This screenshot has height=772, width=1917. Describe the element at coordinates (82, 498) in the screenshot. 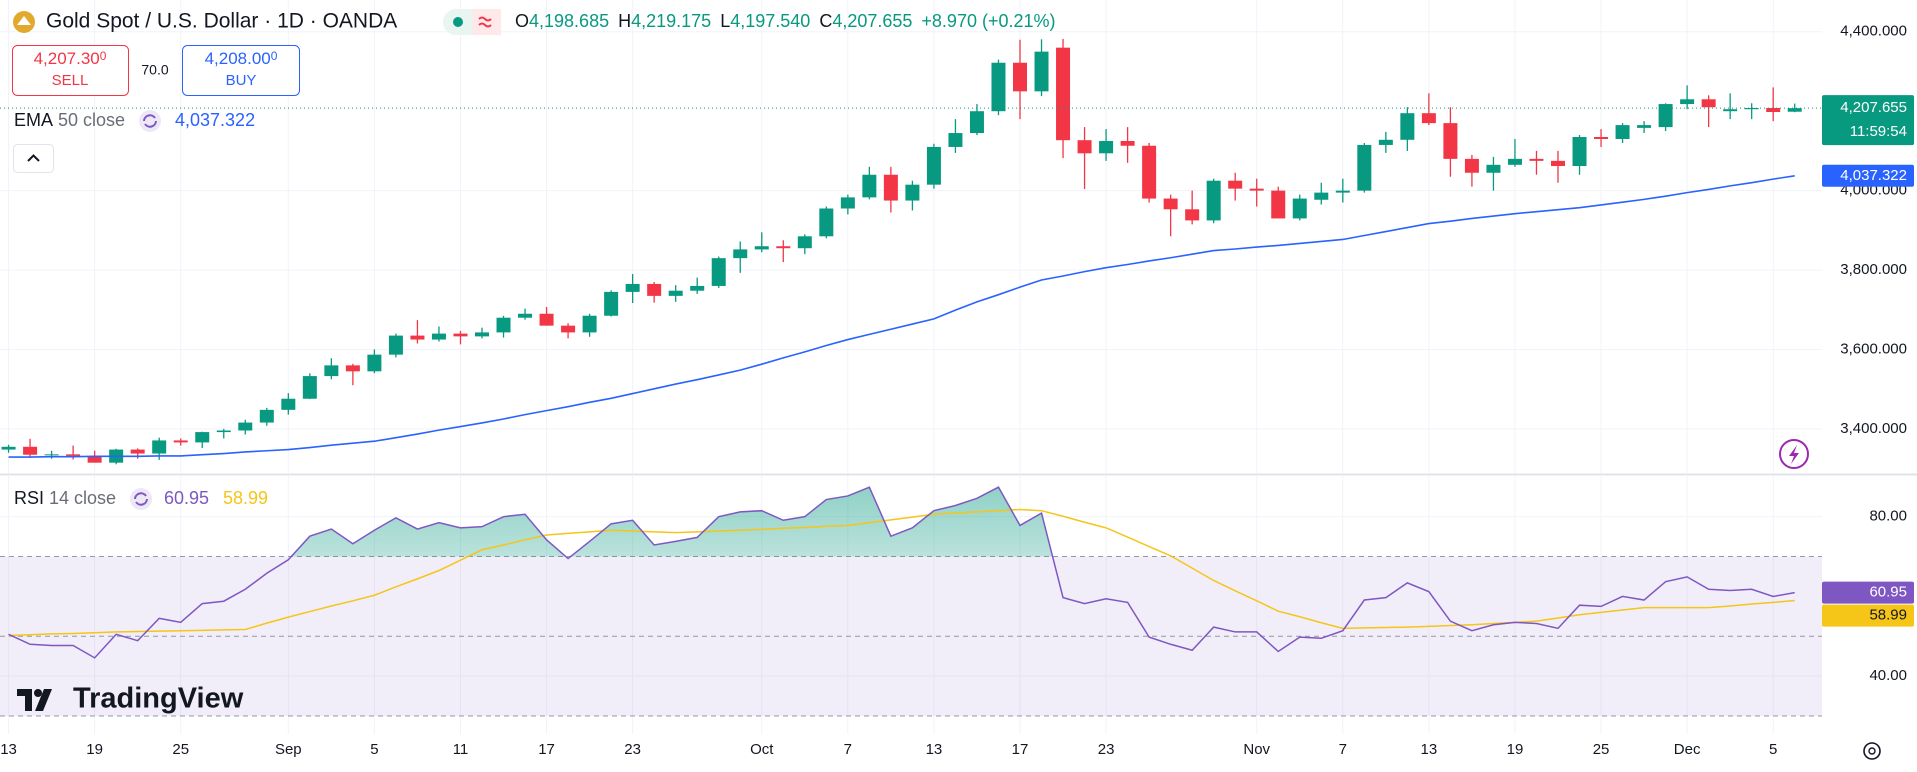

I see `rsi-params: 14 close` at that location.